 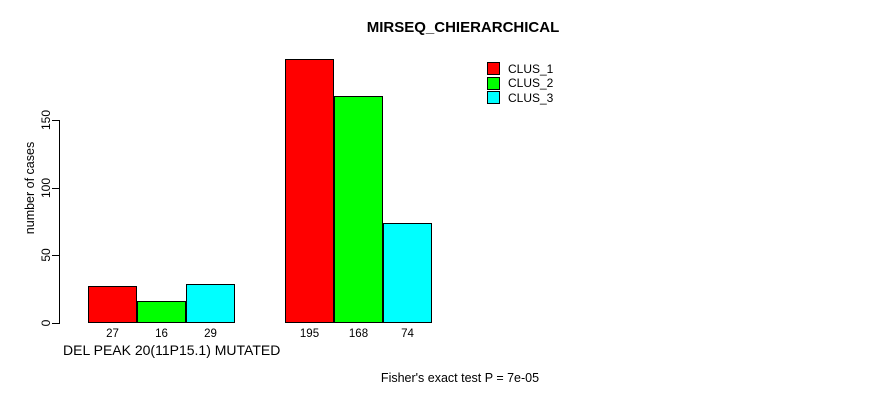 I want to click on chart-title: MIRSEQ_CHIERARCHICAL, so click(x=463, y=27).